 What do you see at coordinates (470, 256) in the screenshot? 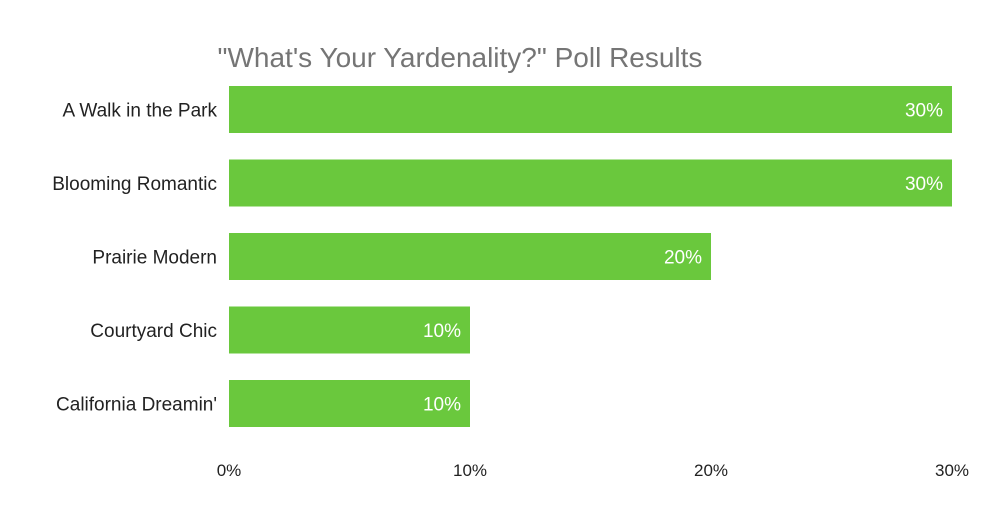
I see `bar-prairie-modern` at bounding box center [470, 256].